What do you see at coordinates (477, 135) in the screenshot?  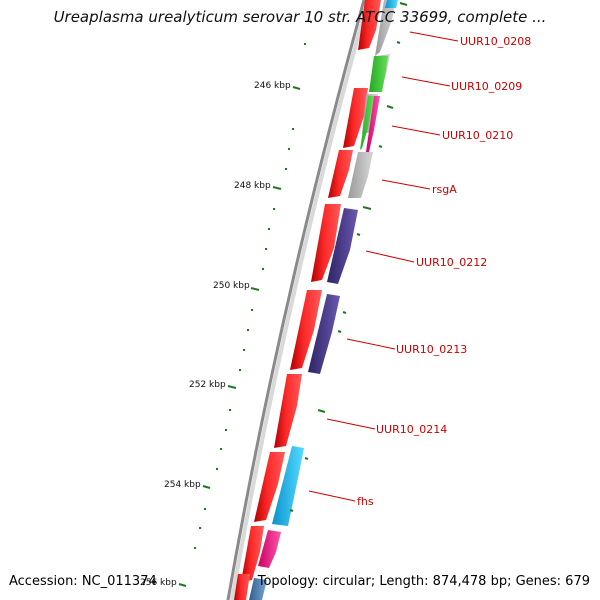 I see `gene-label-uur10-0210: UUR10_0210` at bounding box center [477, 135].